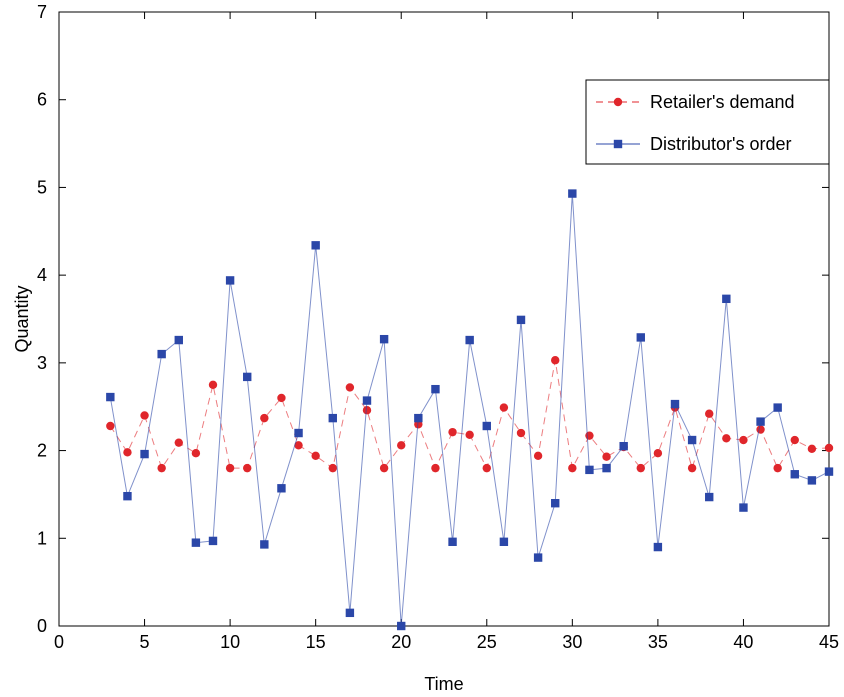 This screenshot has height=697, width=844. I want to click on x-tick-label: 10, so click(230, 642).